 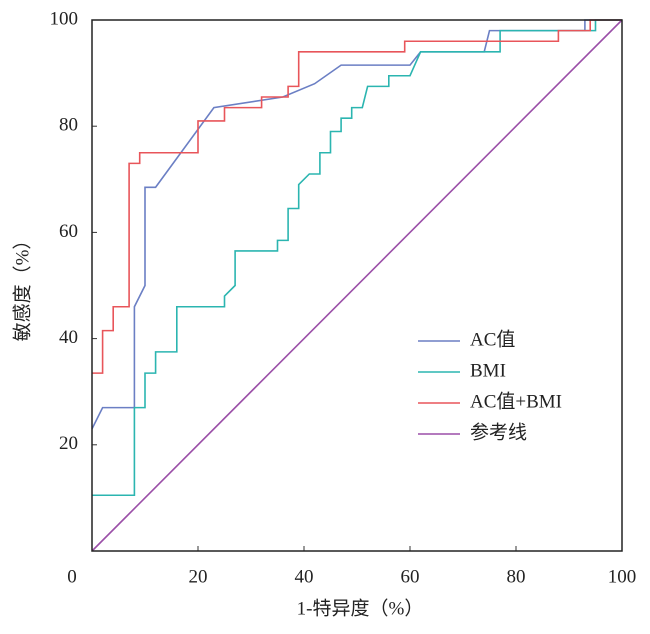 What do you see at coordinates (516, 576) in the screenshot?
I see `x-tick-label: 80` at bounding box center [516, 576].